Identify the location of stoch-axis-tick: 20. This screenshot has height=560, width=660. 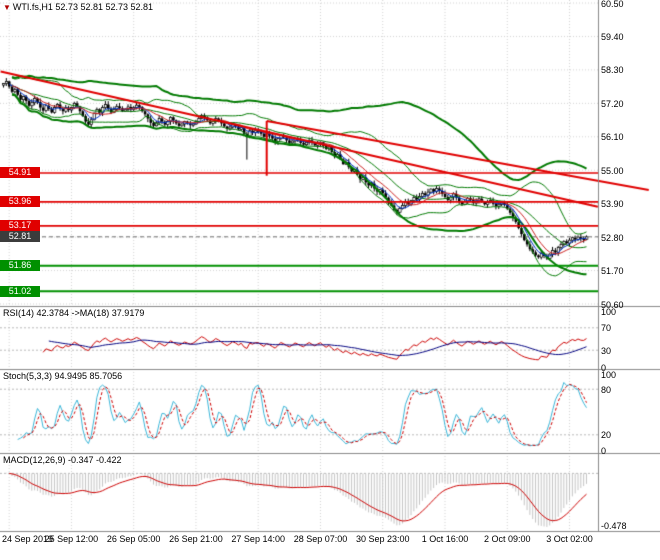
(606, 435).